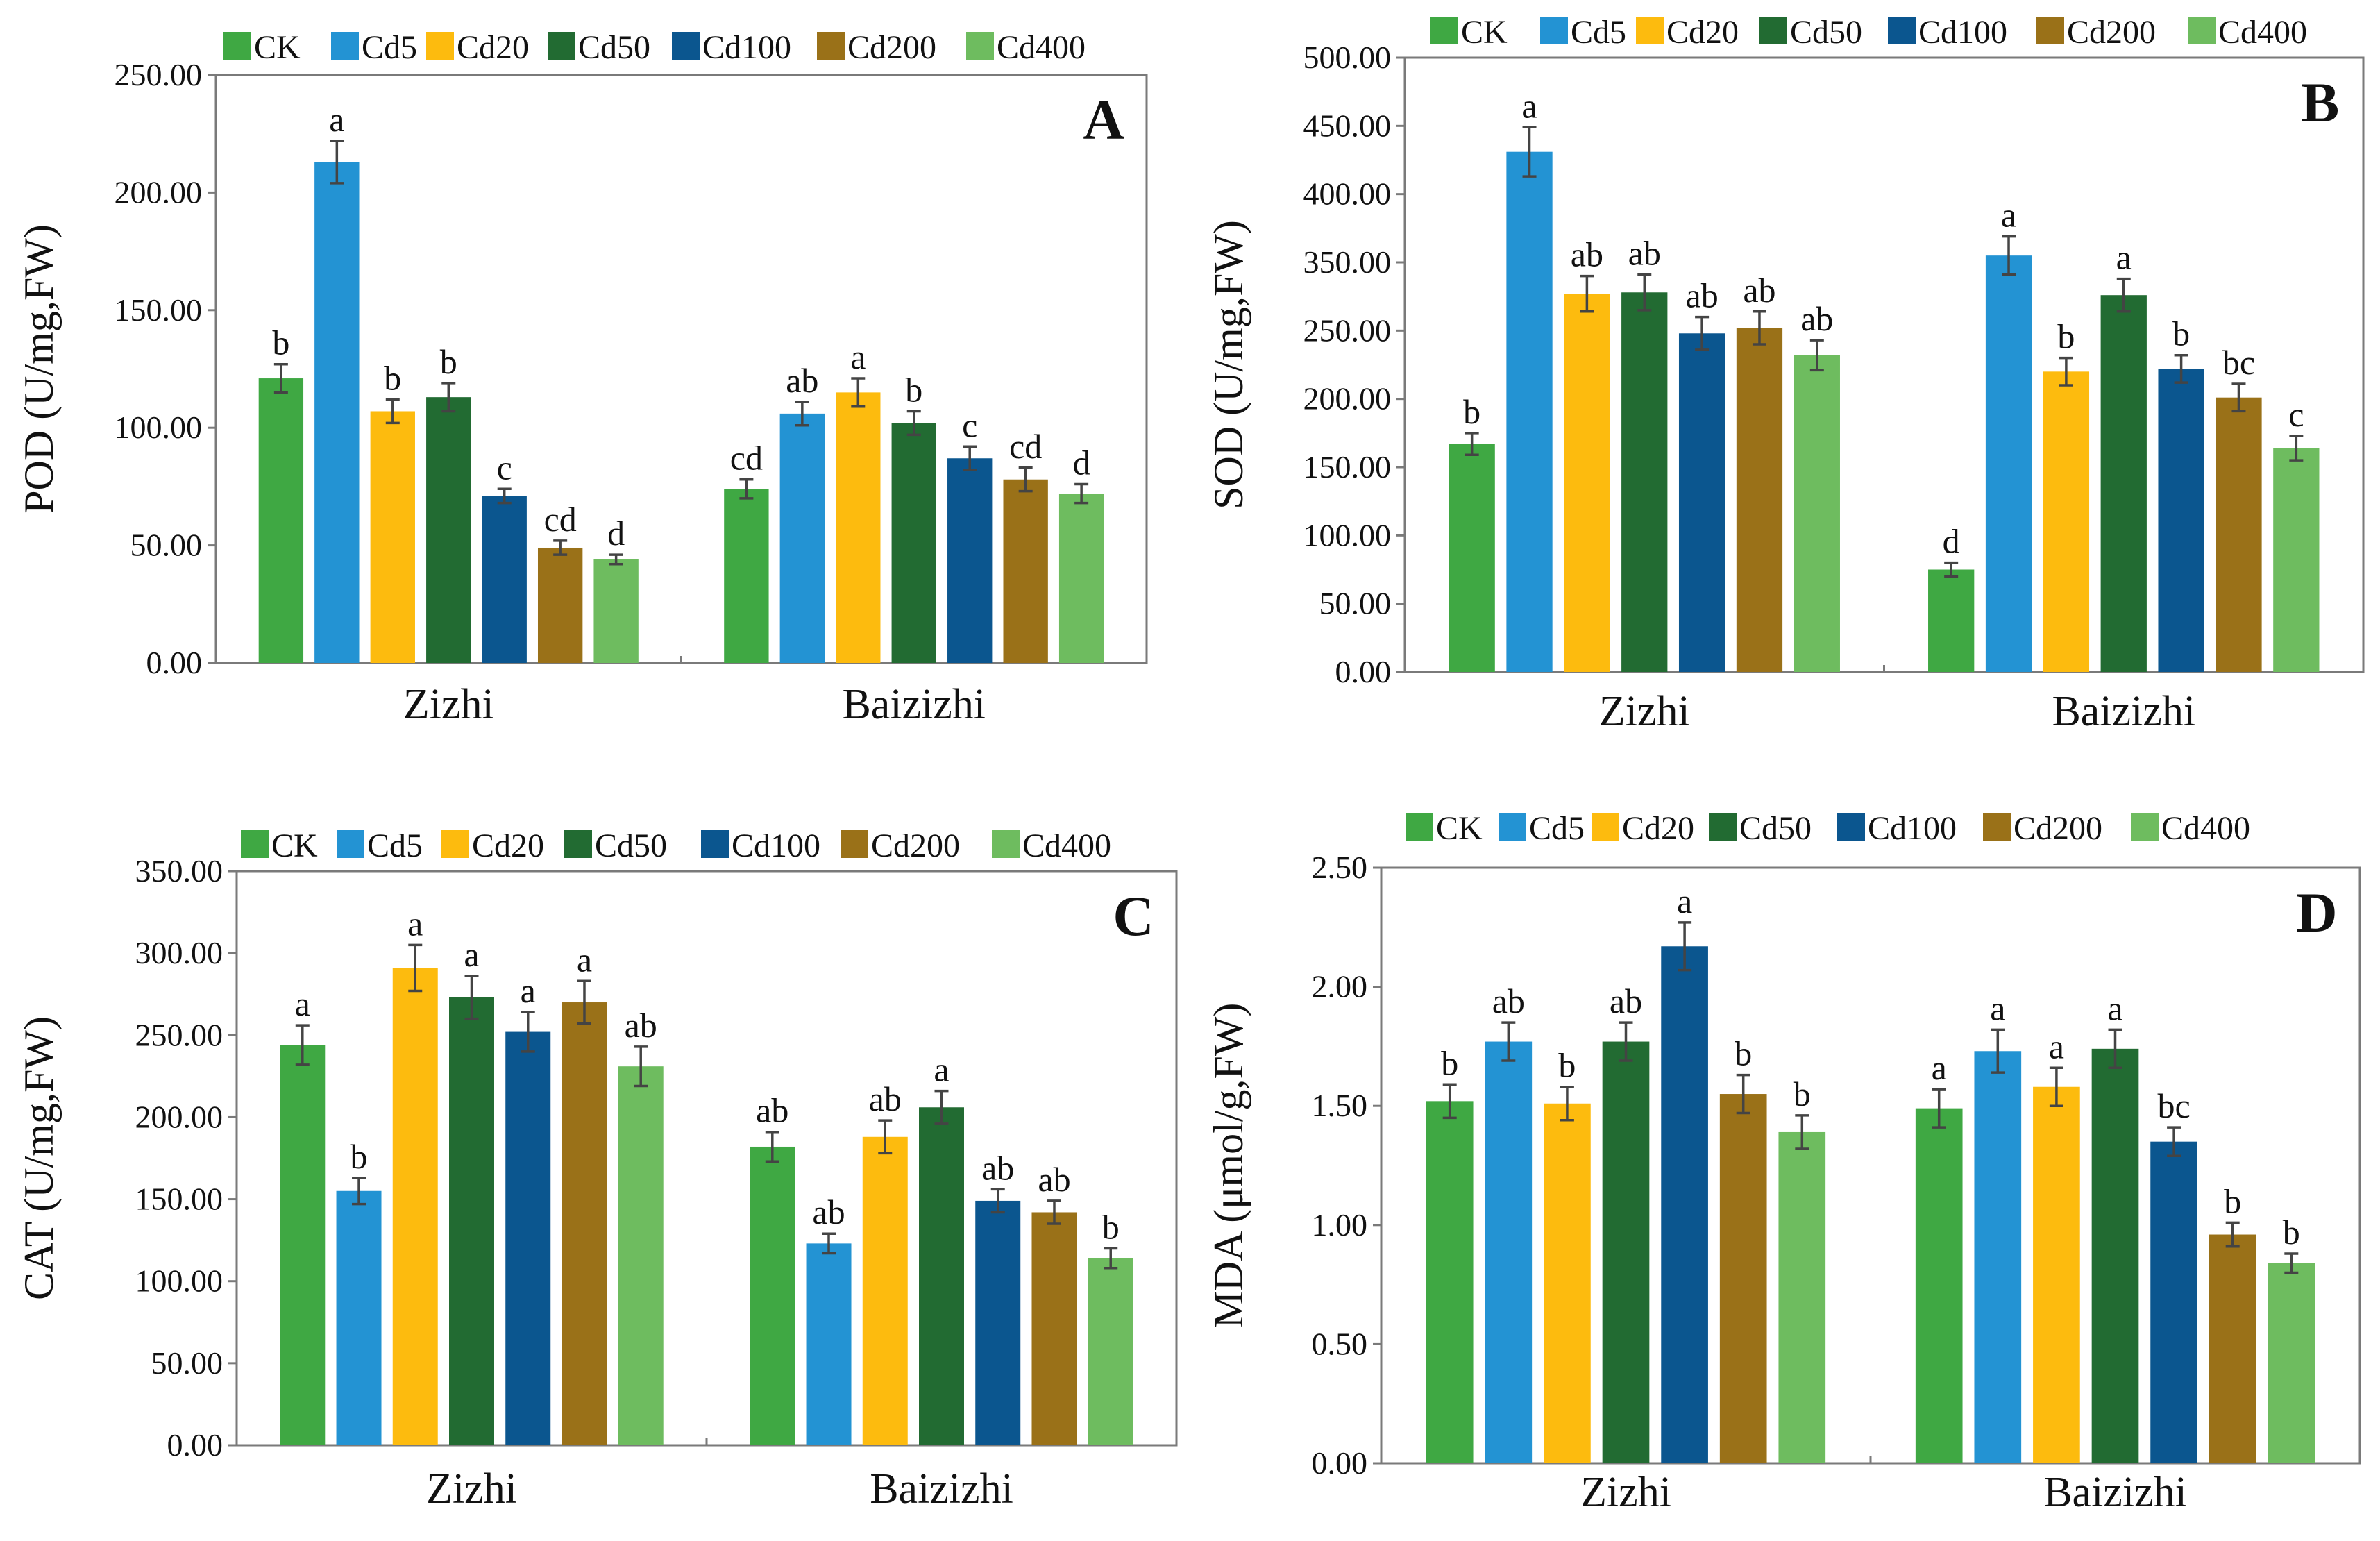 Image resolution: width=2380 pixels, height=1541 pixels. Describe the element at coordinates (1081, 463) in the screenshot. I see `significance-letter: d` at that location.